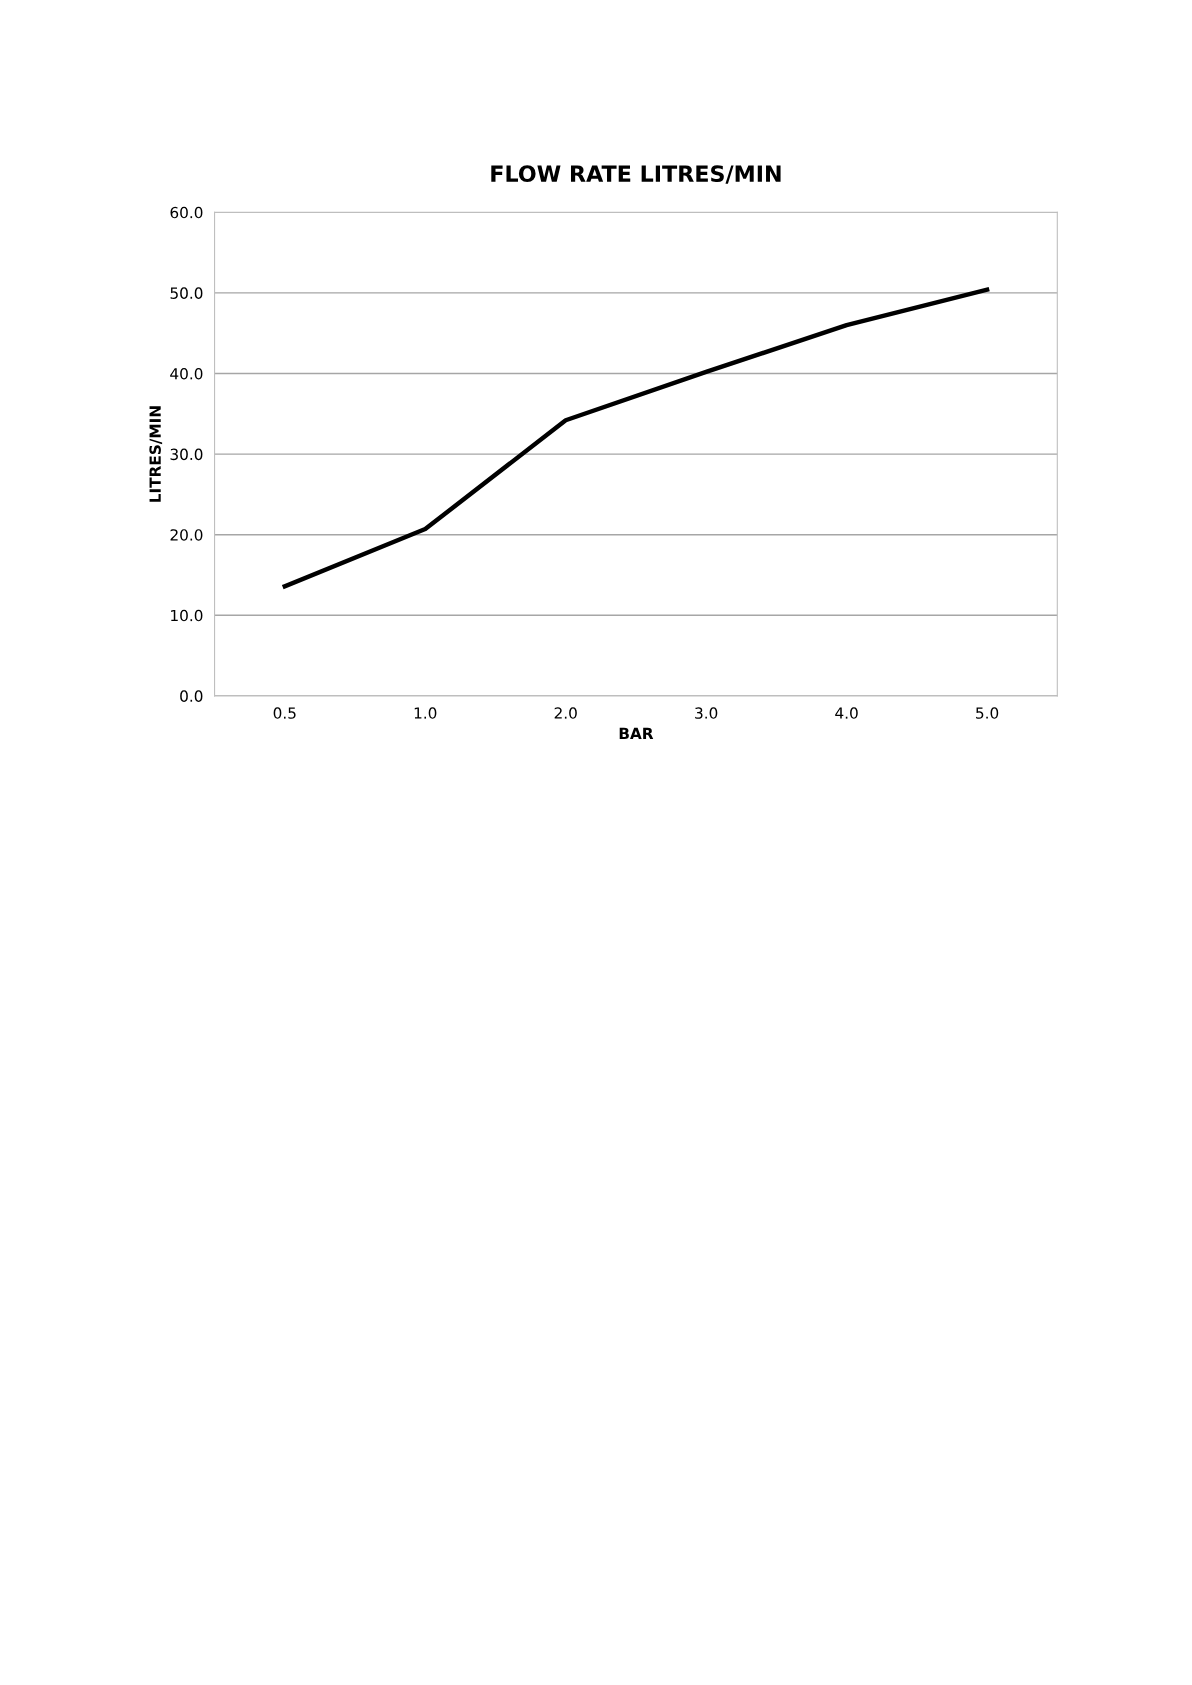 The height and width of the screenshot is (1685, 1192). Describe the element at coordinates (186, 293) in the screenshot. I see `y-tick-label: 50.0` at that location.